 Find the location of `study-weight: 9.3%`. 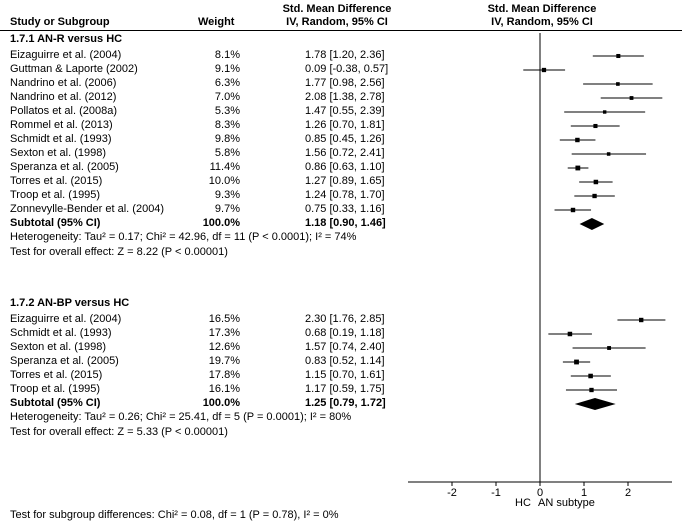

study-weight: 9.3% is located at coordinates (227, 195).